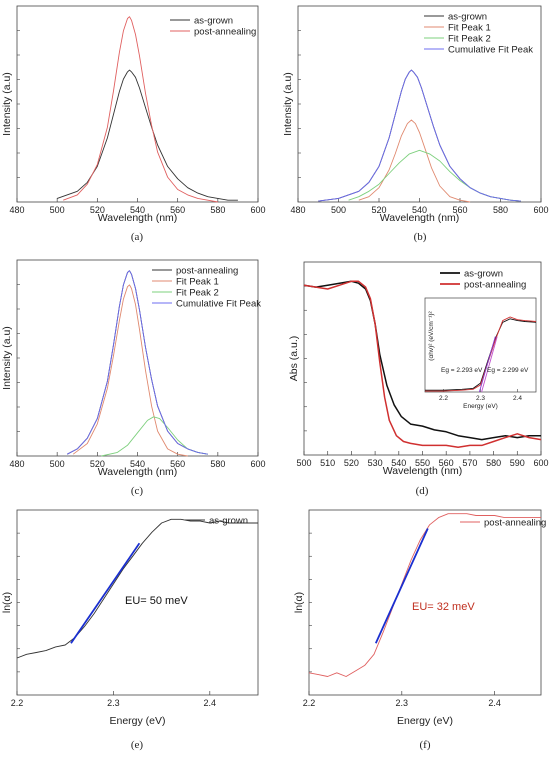 Image resolution: width=550 pixels, height=759 pixels. Describe the element at coordinates (137, 745) in the screenshot. I see `panel-label: (e)` at that location.